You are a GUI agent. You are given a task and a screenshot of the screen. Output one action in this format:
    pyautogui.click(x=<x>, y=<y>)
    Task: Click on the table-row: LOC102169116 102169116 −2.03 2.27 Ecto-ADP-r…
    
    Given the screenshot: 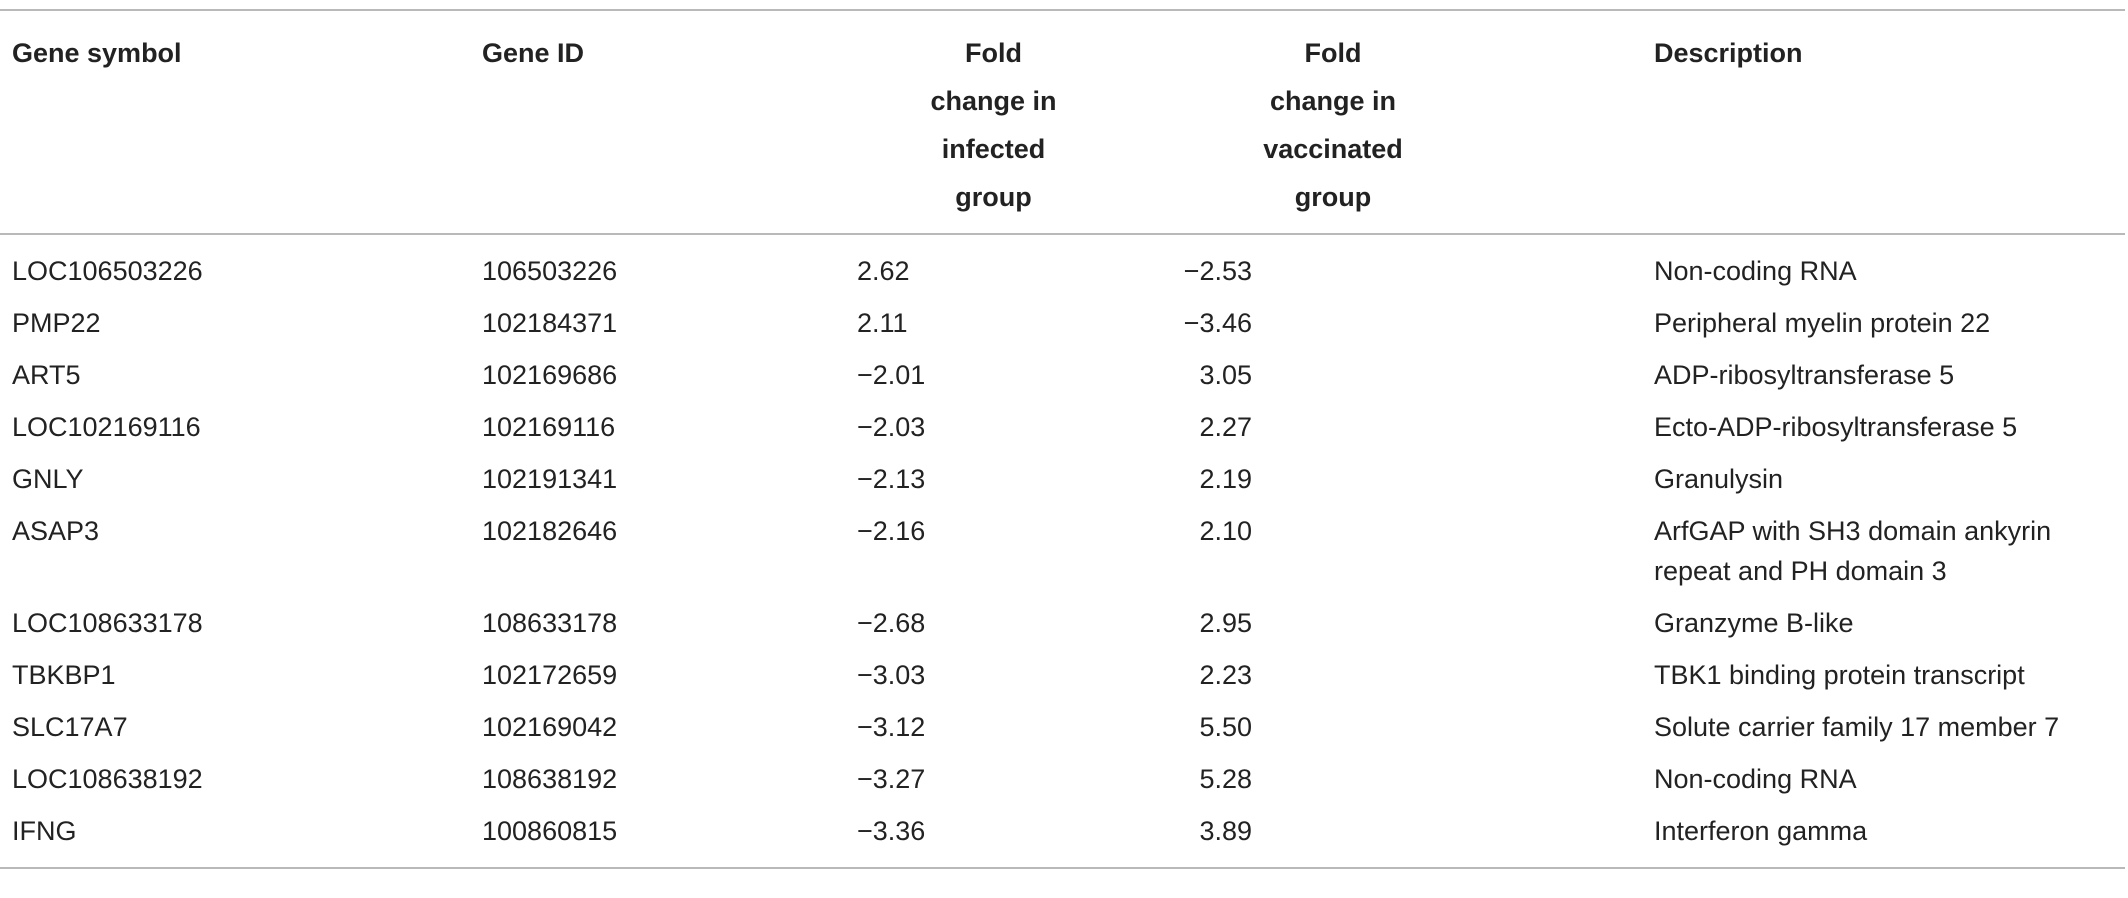 What is the action you would take?
    pyautogui.click(x=1062, y=429)
    